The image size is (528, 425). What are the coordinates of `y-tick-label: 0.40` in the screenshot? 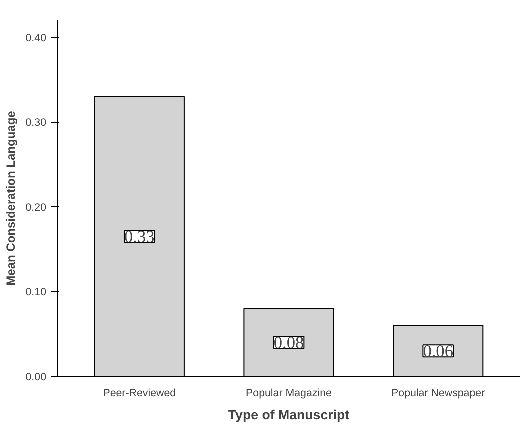 It's located at (36, 38).